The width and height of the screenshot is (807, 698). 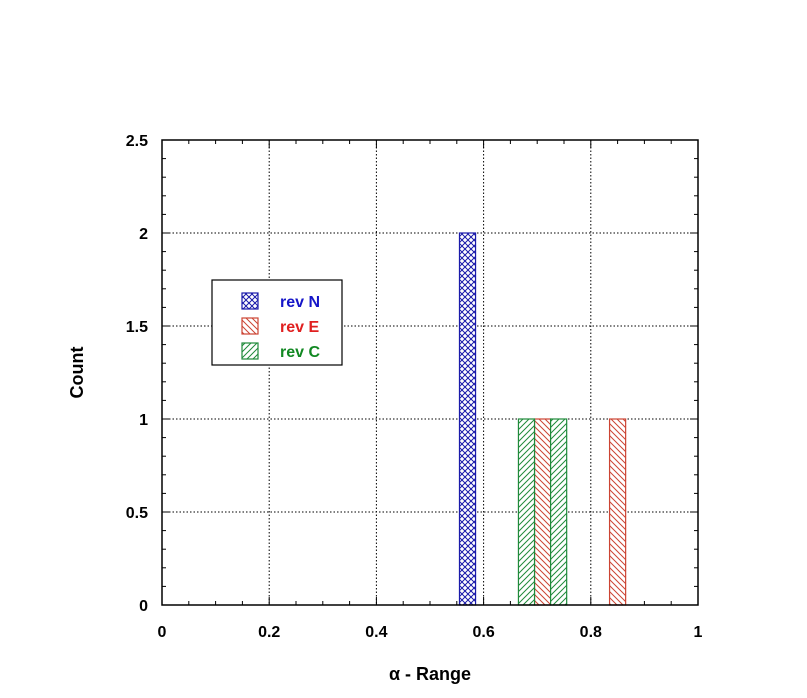 I want to click on legend-box, so click(x=277, y=322).